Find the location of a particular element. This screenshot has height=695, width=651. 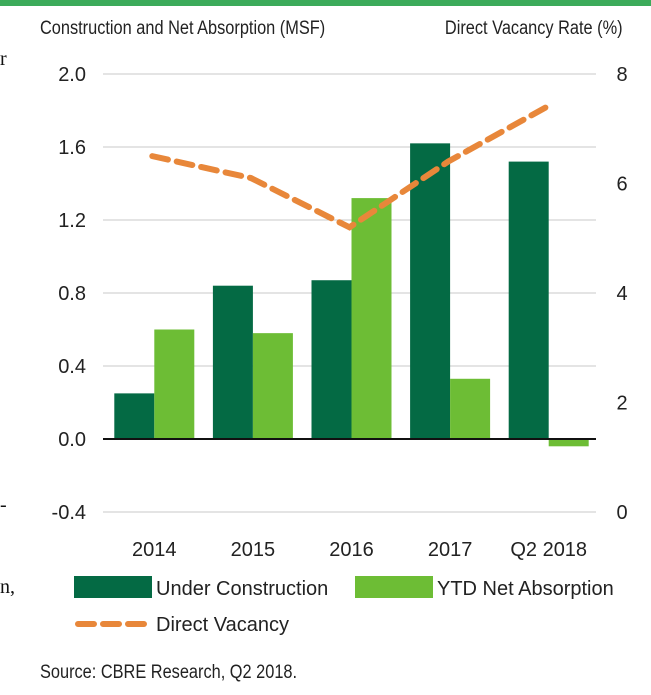

left-tick-label: 1.2 is located at coordinates (72, 221).